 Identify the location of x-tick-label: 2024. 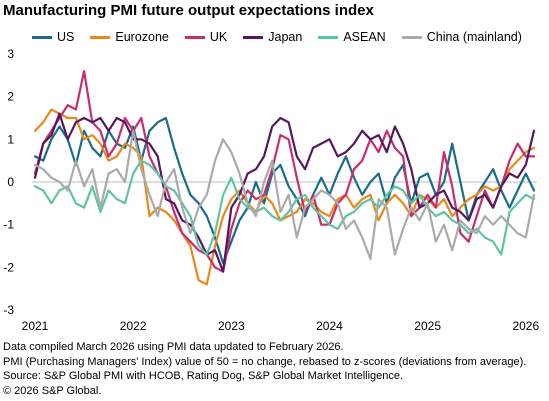
(329, 326).